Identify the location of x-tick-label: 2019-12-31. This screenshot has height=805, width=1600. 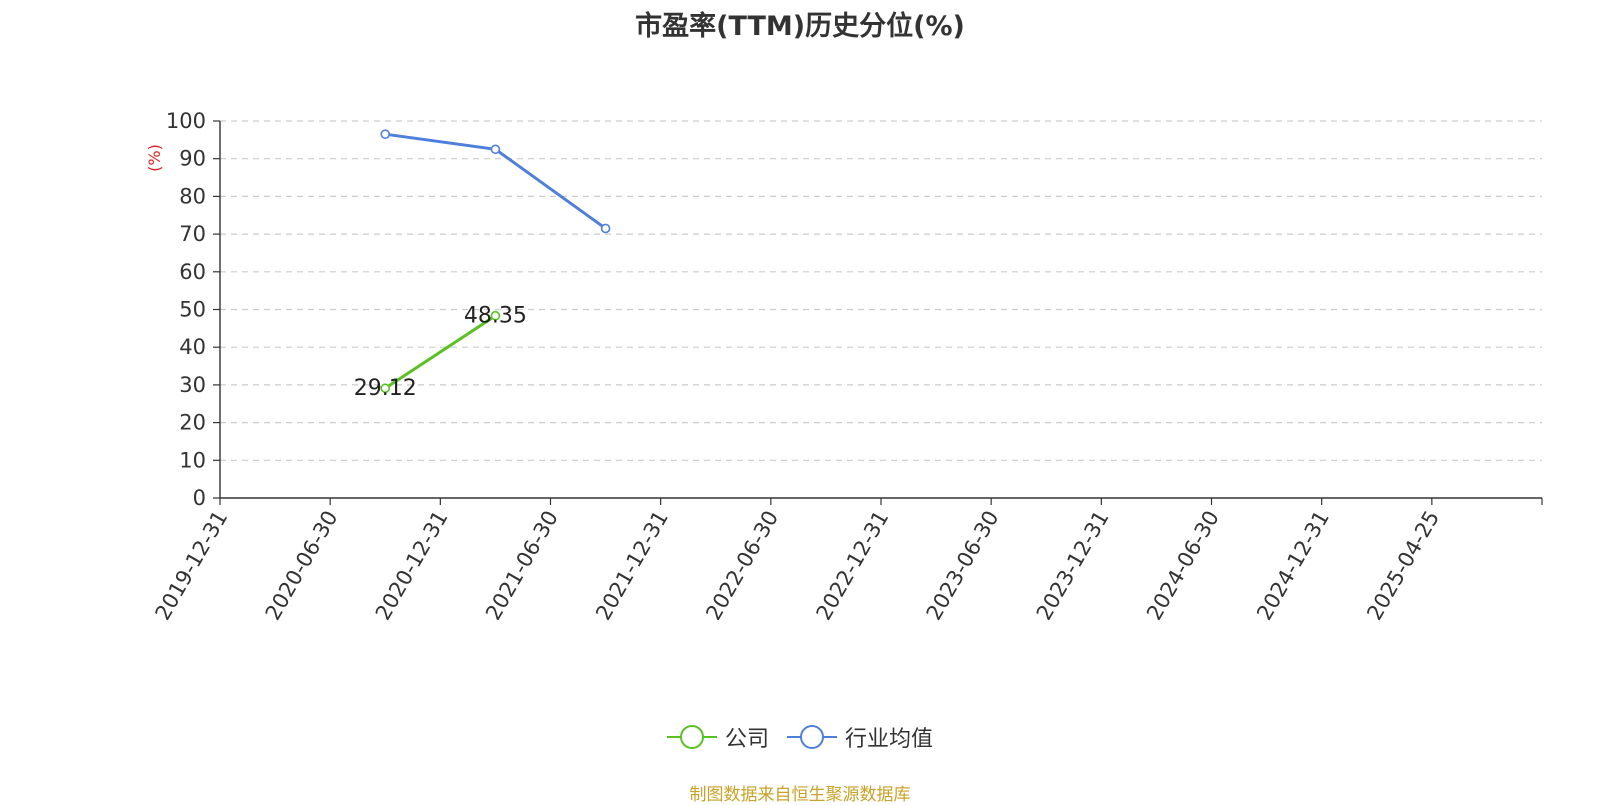
(192, 566).